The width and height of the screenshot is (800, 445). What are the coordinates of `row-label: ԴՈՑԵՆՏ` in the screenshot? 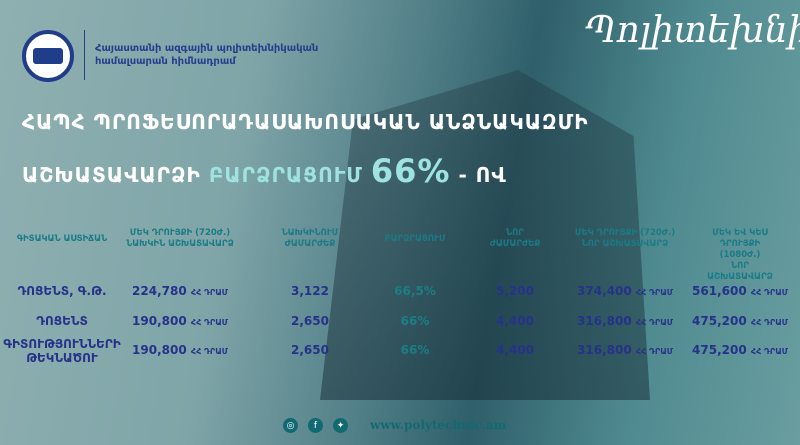 It's located at (62, 321).